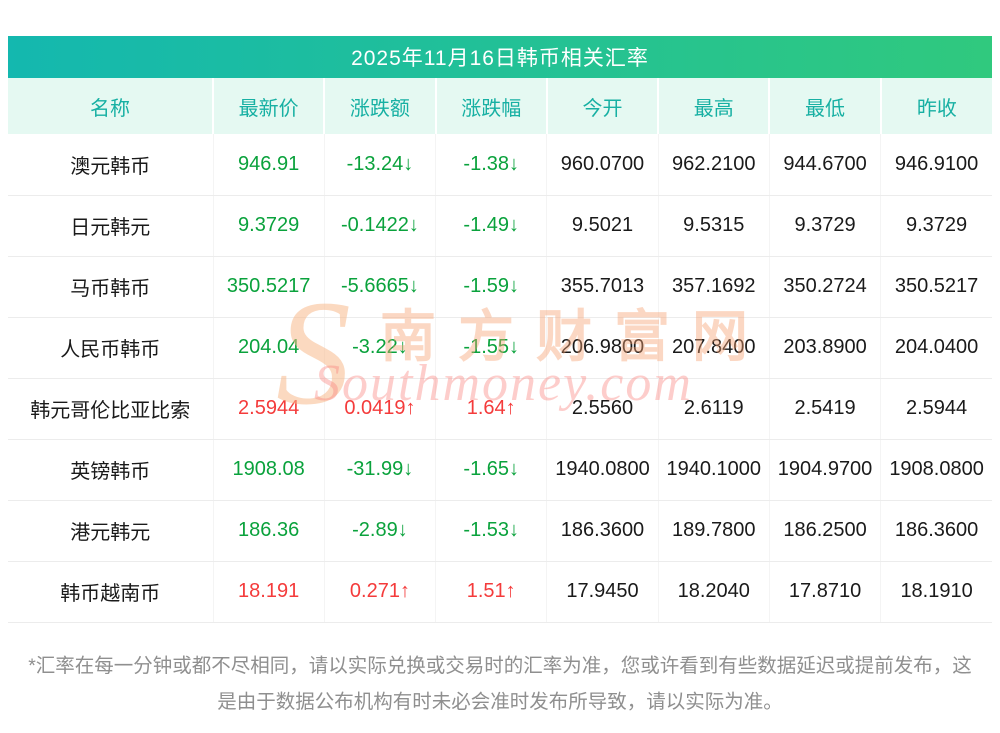  I want to click on column-header-name: 名称, so click(111, 106).